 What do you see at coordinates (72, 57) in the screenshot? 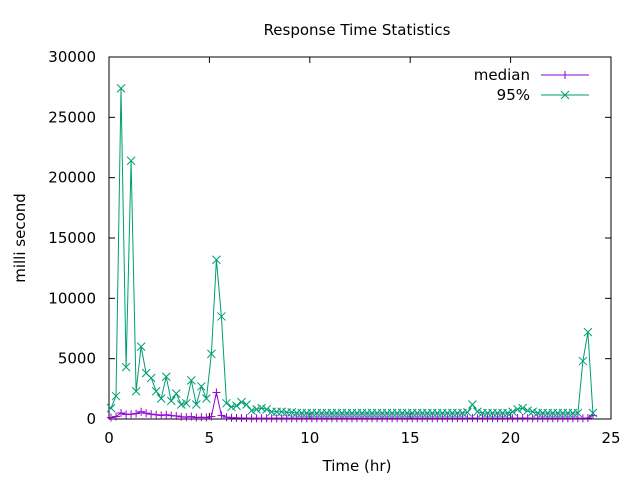
I see `y-tick-label: 30000` at bounding box center [72, 57].